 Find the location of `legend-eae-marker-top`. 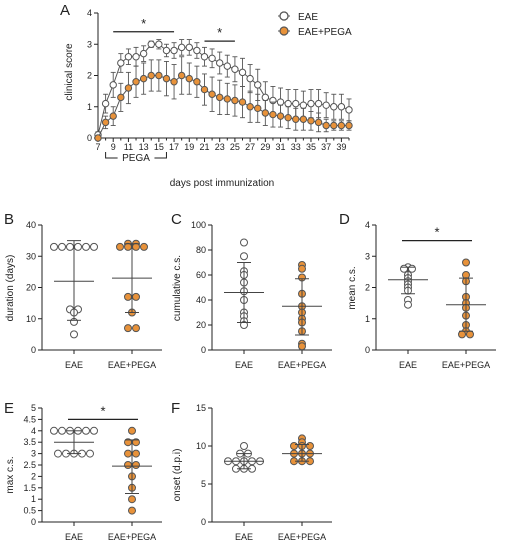

legend-eae-marker-top is located at coordinates (284, 16).